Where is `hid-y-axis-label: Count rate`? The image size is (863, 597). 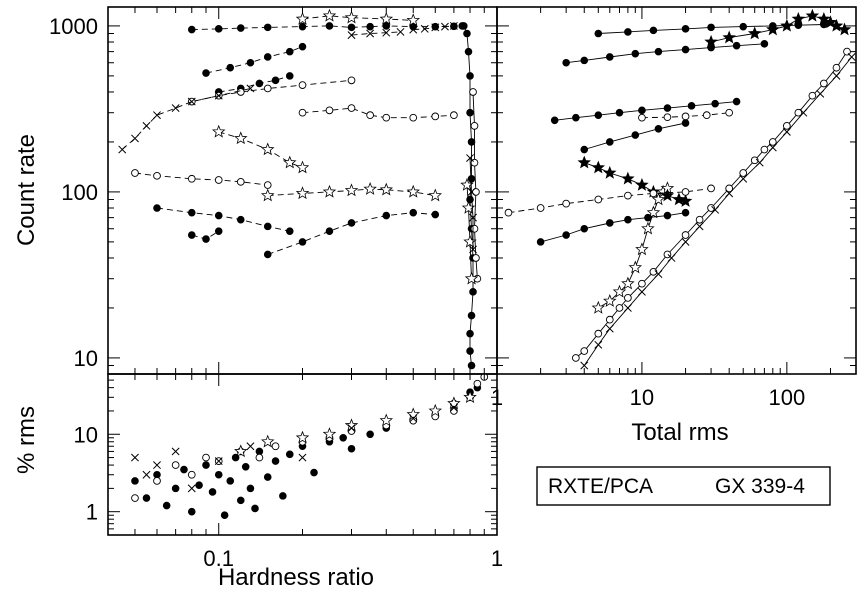 hid-y-axis-label: Count rate is located at coordinates (26, 190).